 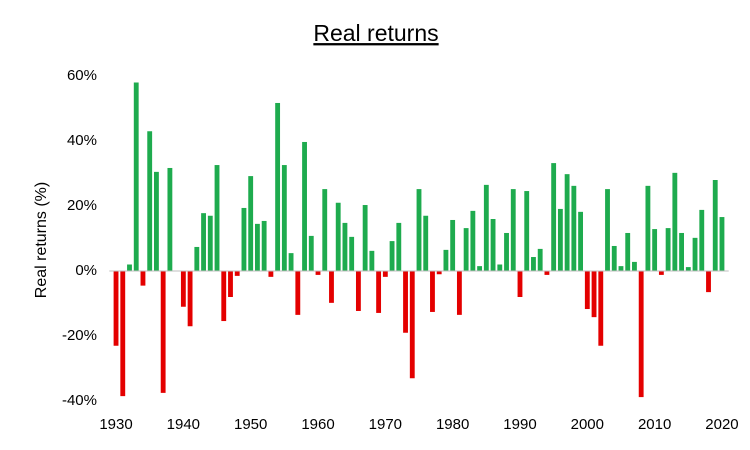 What do you see at coordinates (250, 424) in the screenshot?
I see `x-tick-label: 1950` at bounding box center [250, 424].